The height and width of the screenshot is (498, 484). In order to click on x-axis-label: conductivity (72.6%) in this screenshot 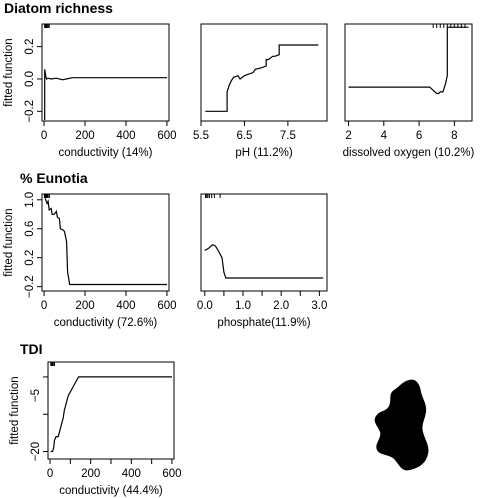, I will do `click(106, 323)`.